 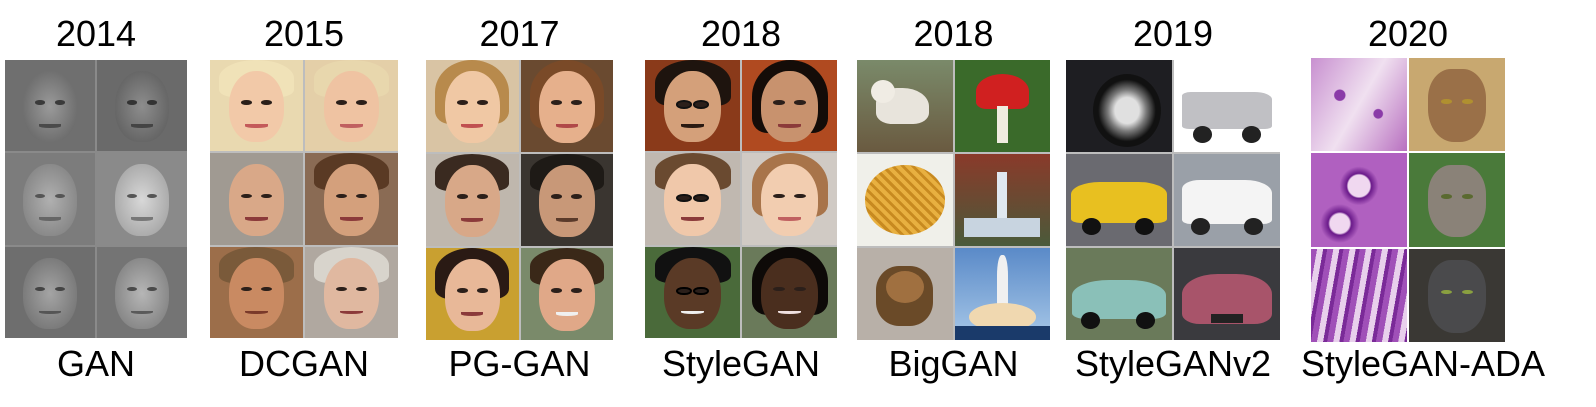 I want to click on column-gan: 2014 G, so click(x=96, y=203).